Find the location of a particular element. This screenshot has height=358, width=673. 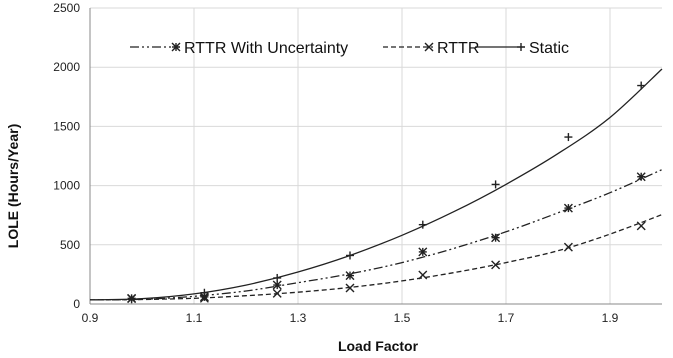

x-tick-label: 1.7 is located at coordinates (506, 318).